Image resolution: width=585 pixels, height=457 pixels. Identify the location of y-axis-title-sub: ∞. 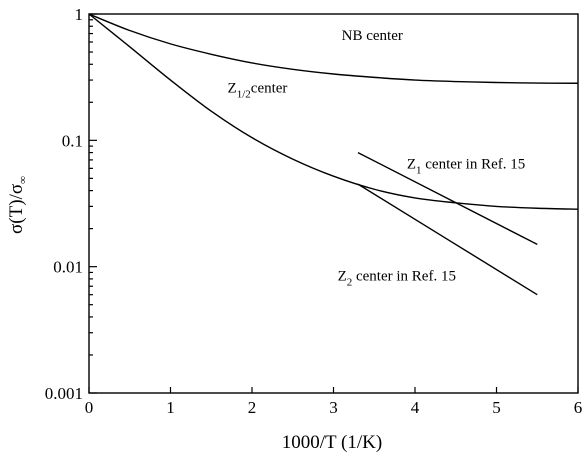
(23, 180).